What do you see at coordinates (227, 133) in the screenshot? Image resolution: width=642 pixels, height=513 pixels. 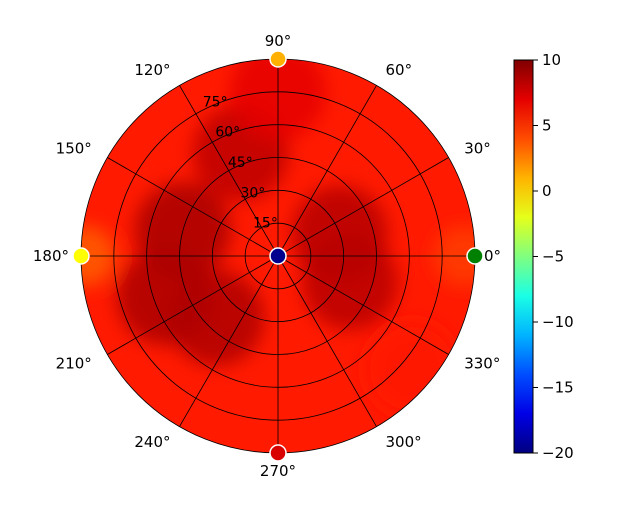 I see `radial-tick-label-3: 60°` at bounding box center [227, 133].